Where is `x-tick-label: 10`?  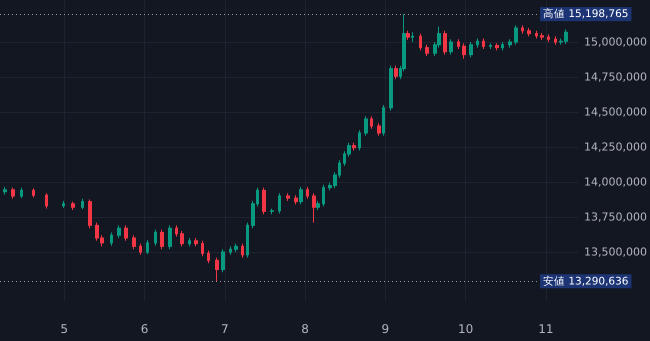 x-tick-label: 10 is located at coordinates (466, 329).